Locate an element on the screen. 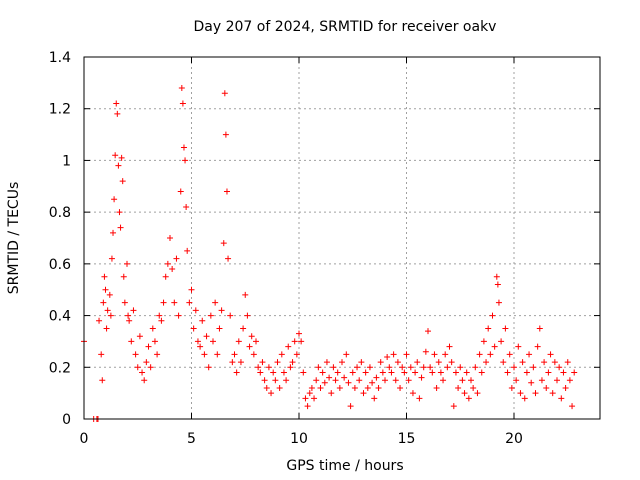  y-tick-label: 0.4 is located at coordinates (60, 317).